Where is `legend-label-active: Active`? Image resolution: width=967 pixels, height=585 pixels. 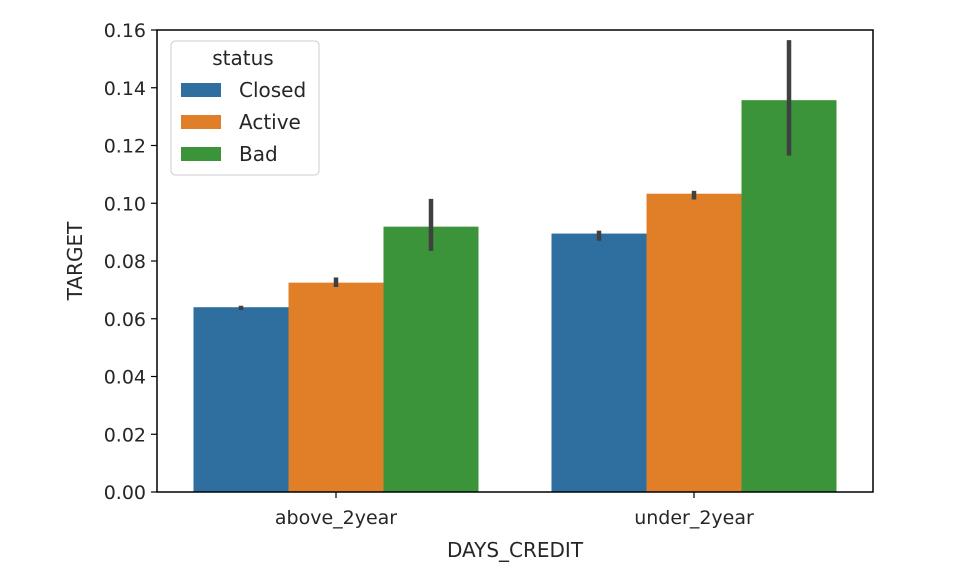 legend-label-active: Active is located at coordinates (270, 122).